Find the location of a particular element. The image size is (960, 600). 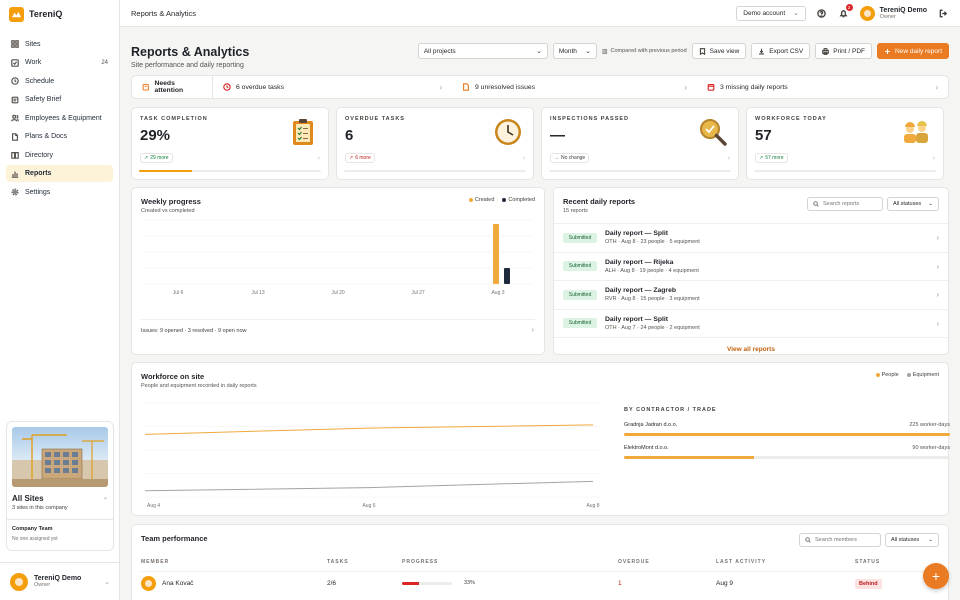

column-header: PROGRESS is located at coordinates (420, 561).